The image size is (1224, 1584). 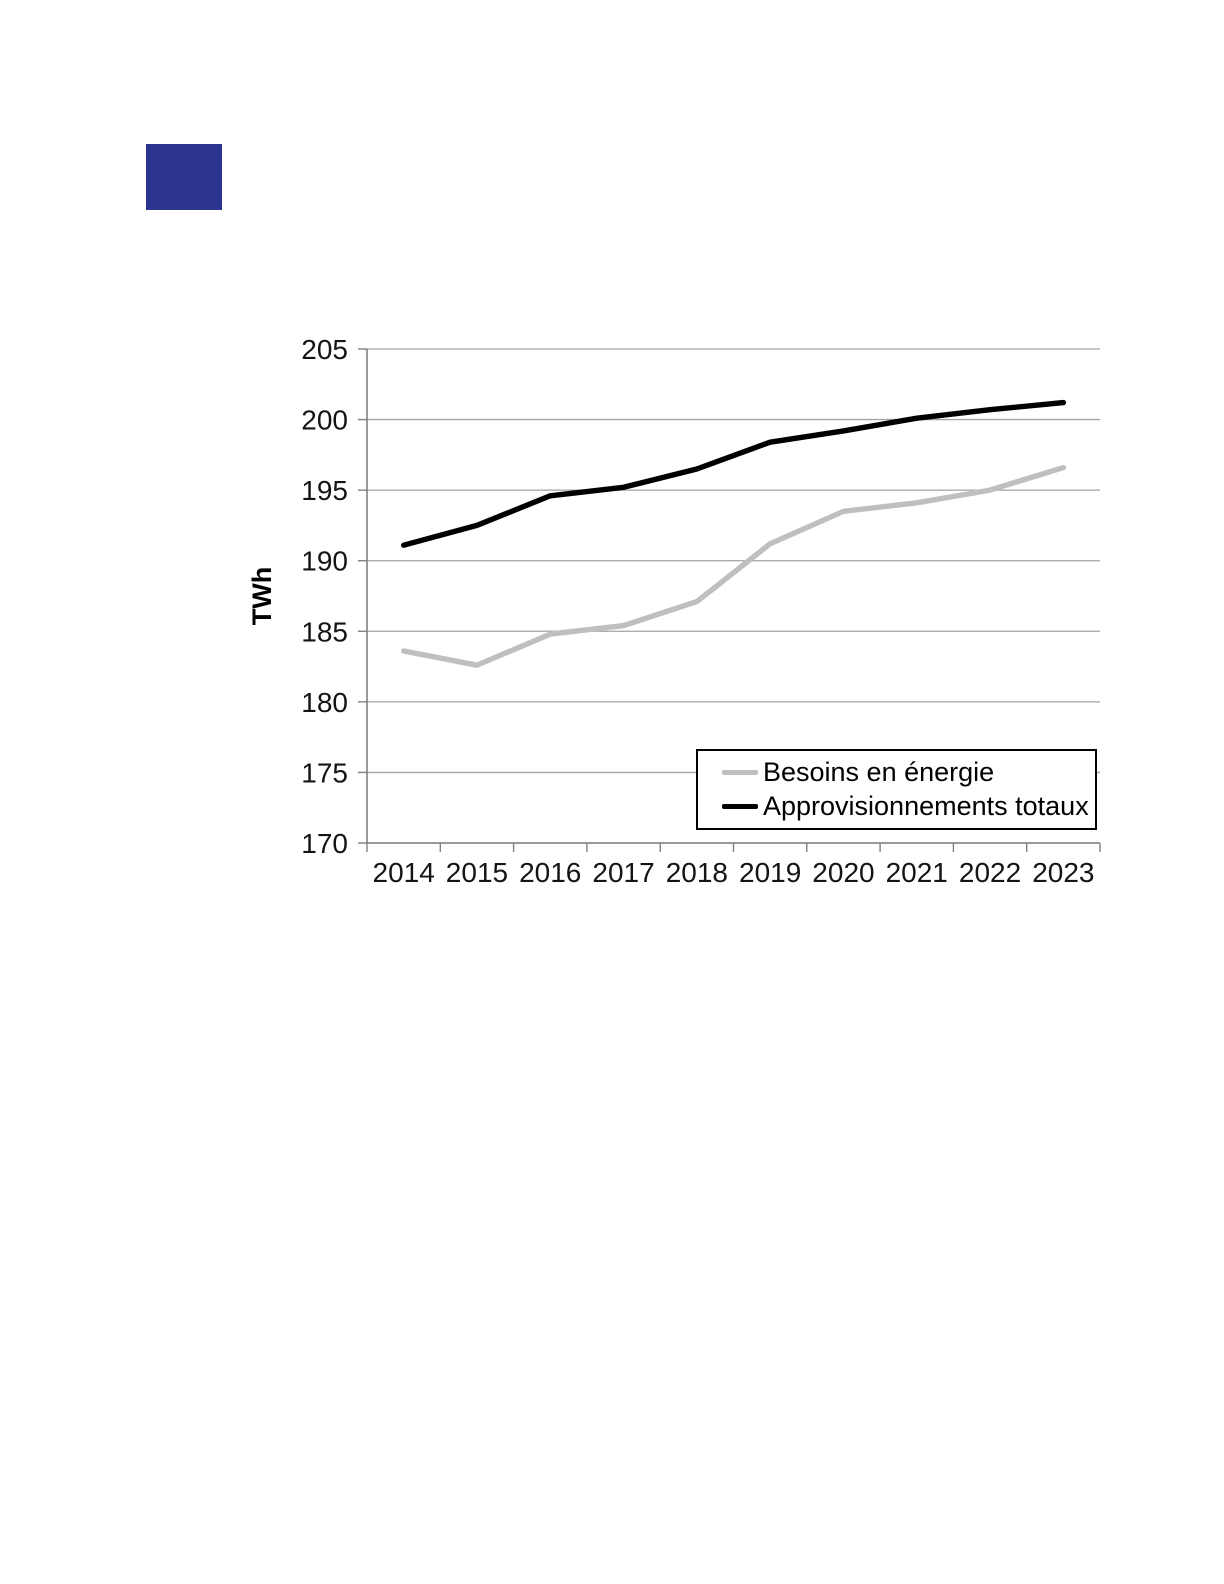 I want to click on legend-item-approvisionnements-totaux: Approvisionnements totaux, so click(x=908, y=806).